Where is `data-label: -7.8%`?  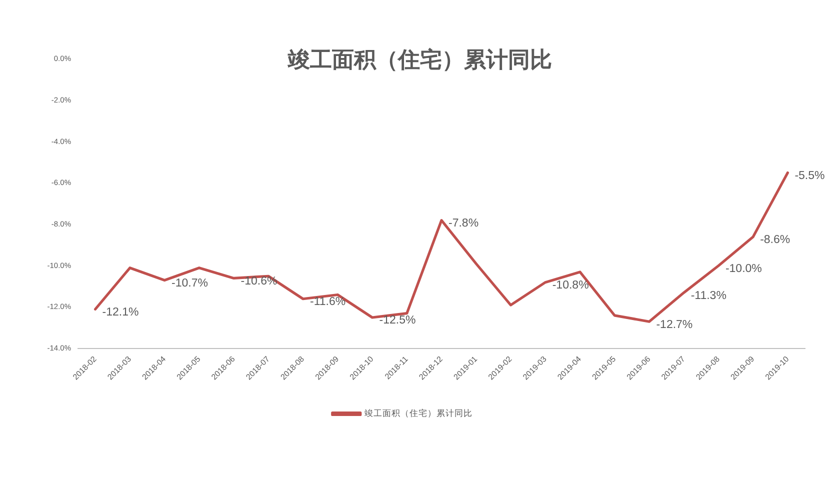 data-label: -7.8% is located at coordinates (463, 223).